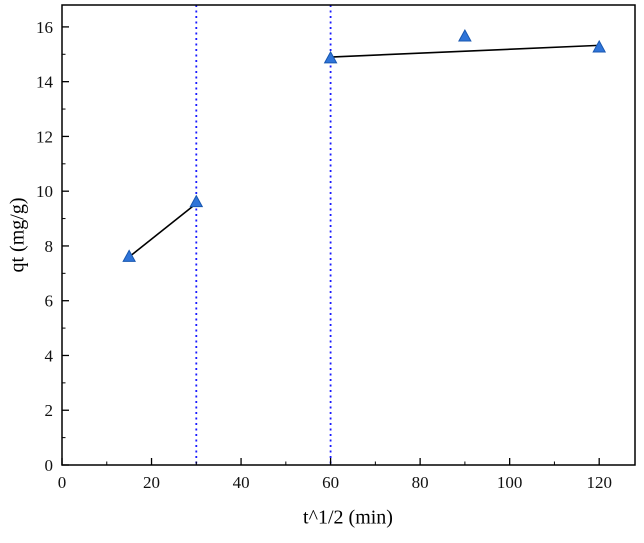 Image resolution: width=644 pixels, height=543 pixels. I want to click on y-tick-label: 6, so click(49, 301).